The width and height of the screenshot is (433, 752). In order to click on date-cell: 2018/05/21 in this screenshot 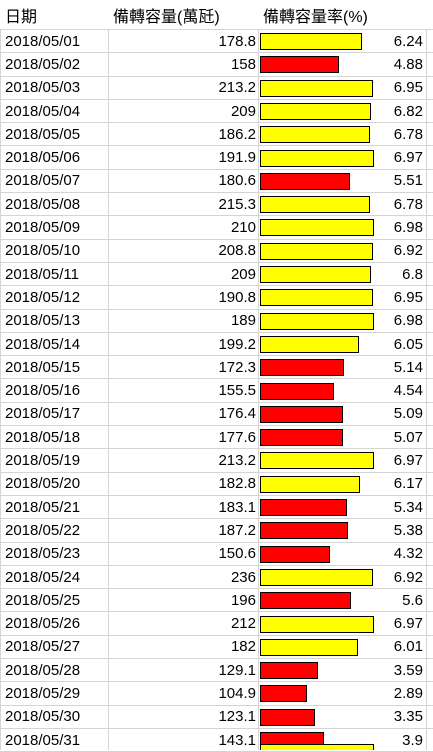, I will do `click(43, 507)`.